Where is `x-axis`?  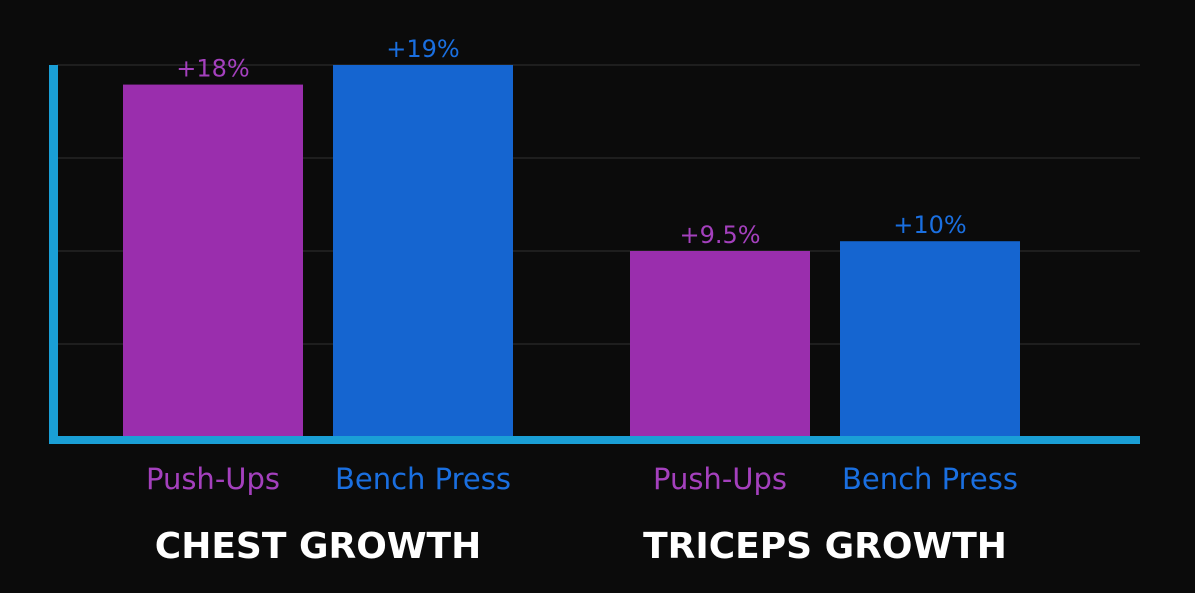
x-axis is located at coordinates (594, 440).